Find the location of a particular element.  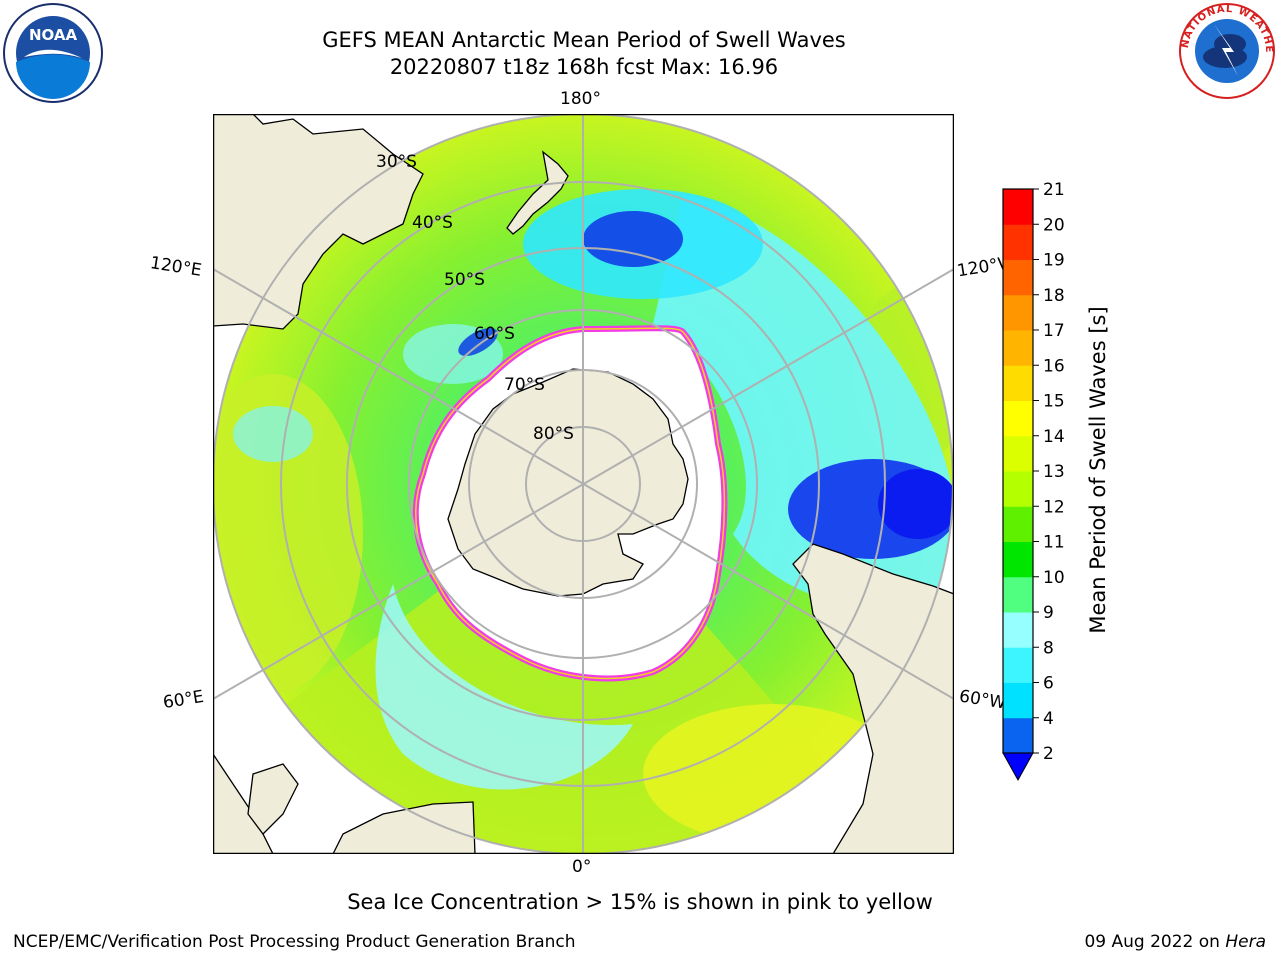

colorbar-bands is located at coordinates (1018, 471).